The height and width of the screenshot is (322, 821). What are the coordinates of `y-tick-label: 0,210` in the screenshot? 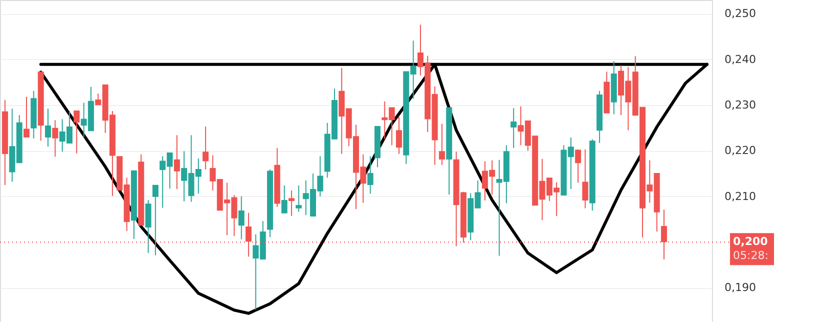 It's located at (740, 196).